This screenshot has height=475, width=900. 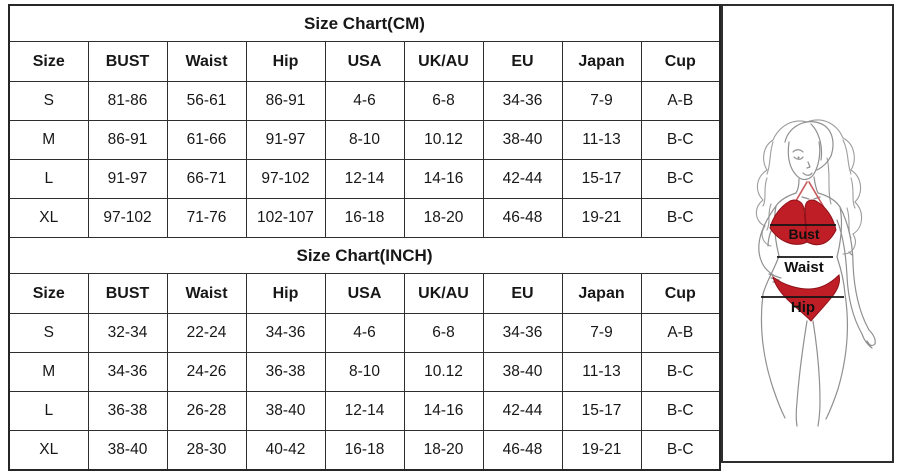 What do you see at coordinates (206, 179) in the screenshot?
I see `value-cell: 66-71` at bounding box center [206, 179].